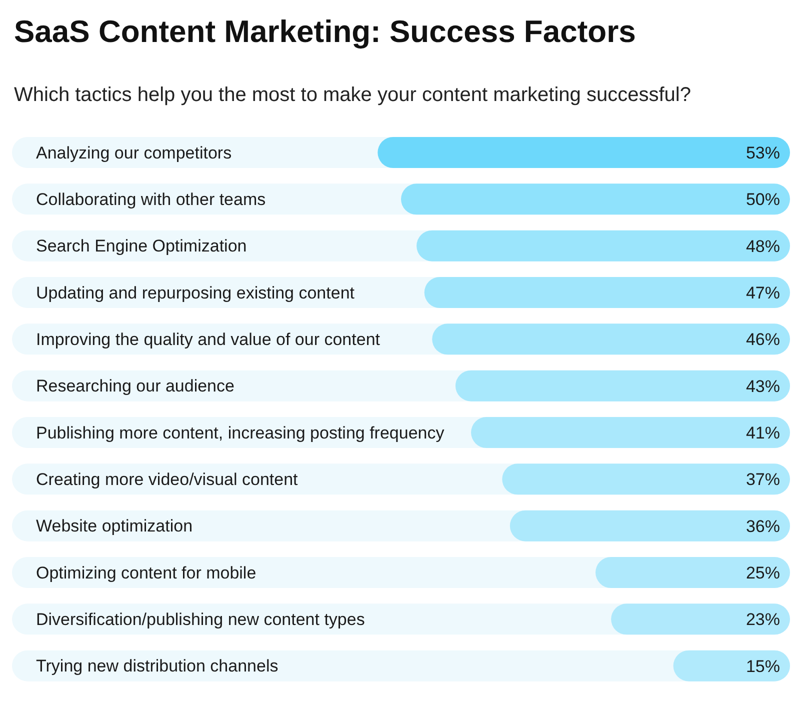 This screenshot has width=800, height=701. I want to click on data-label: 47%, so click(763, 293).